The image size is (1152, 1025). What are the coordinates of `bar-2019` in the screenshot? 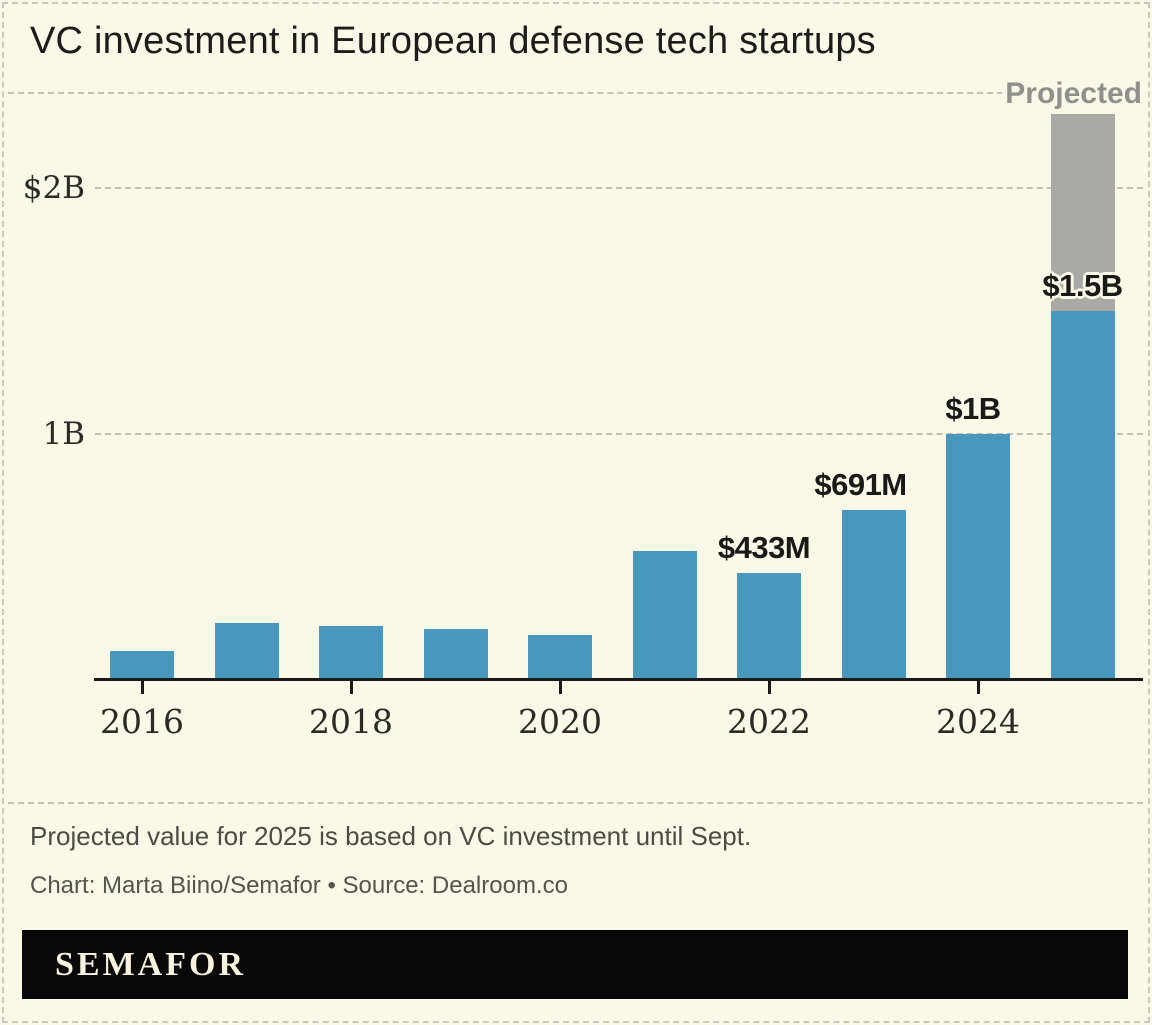 It's located at (455, 654).